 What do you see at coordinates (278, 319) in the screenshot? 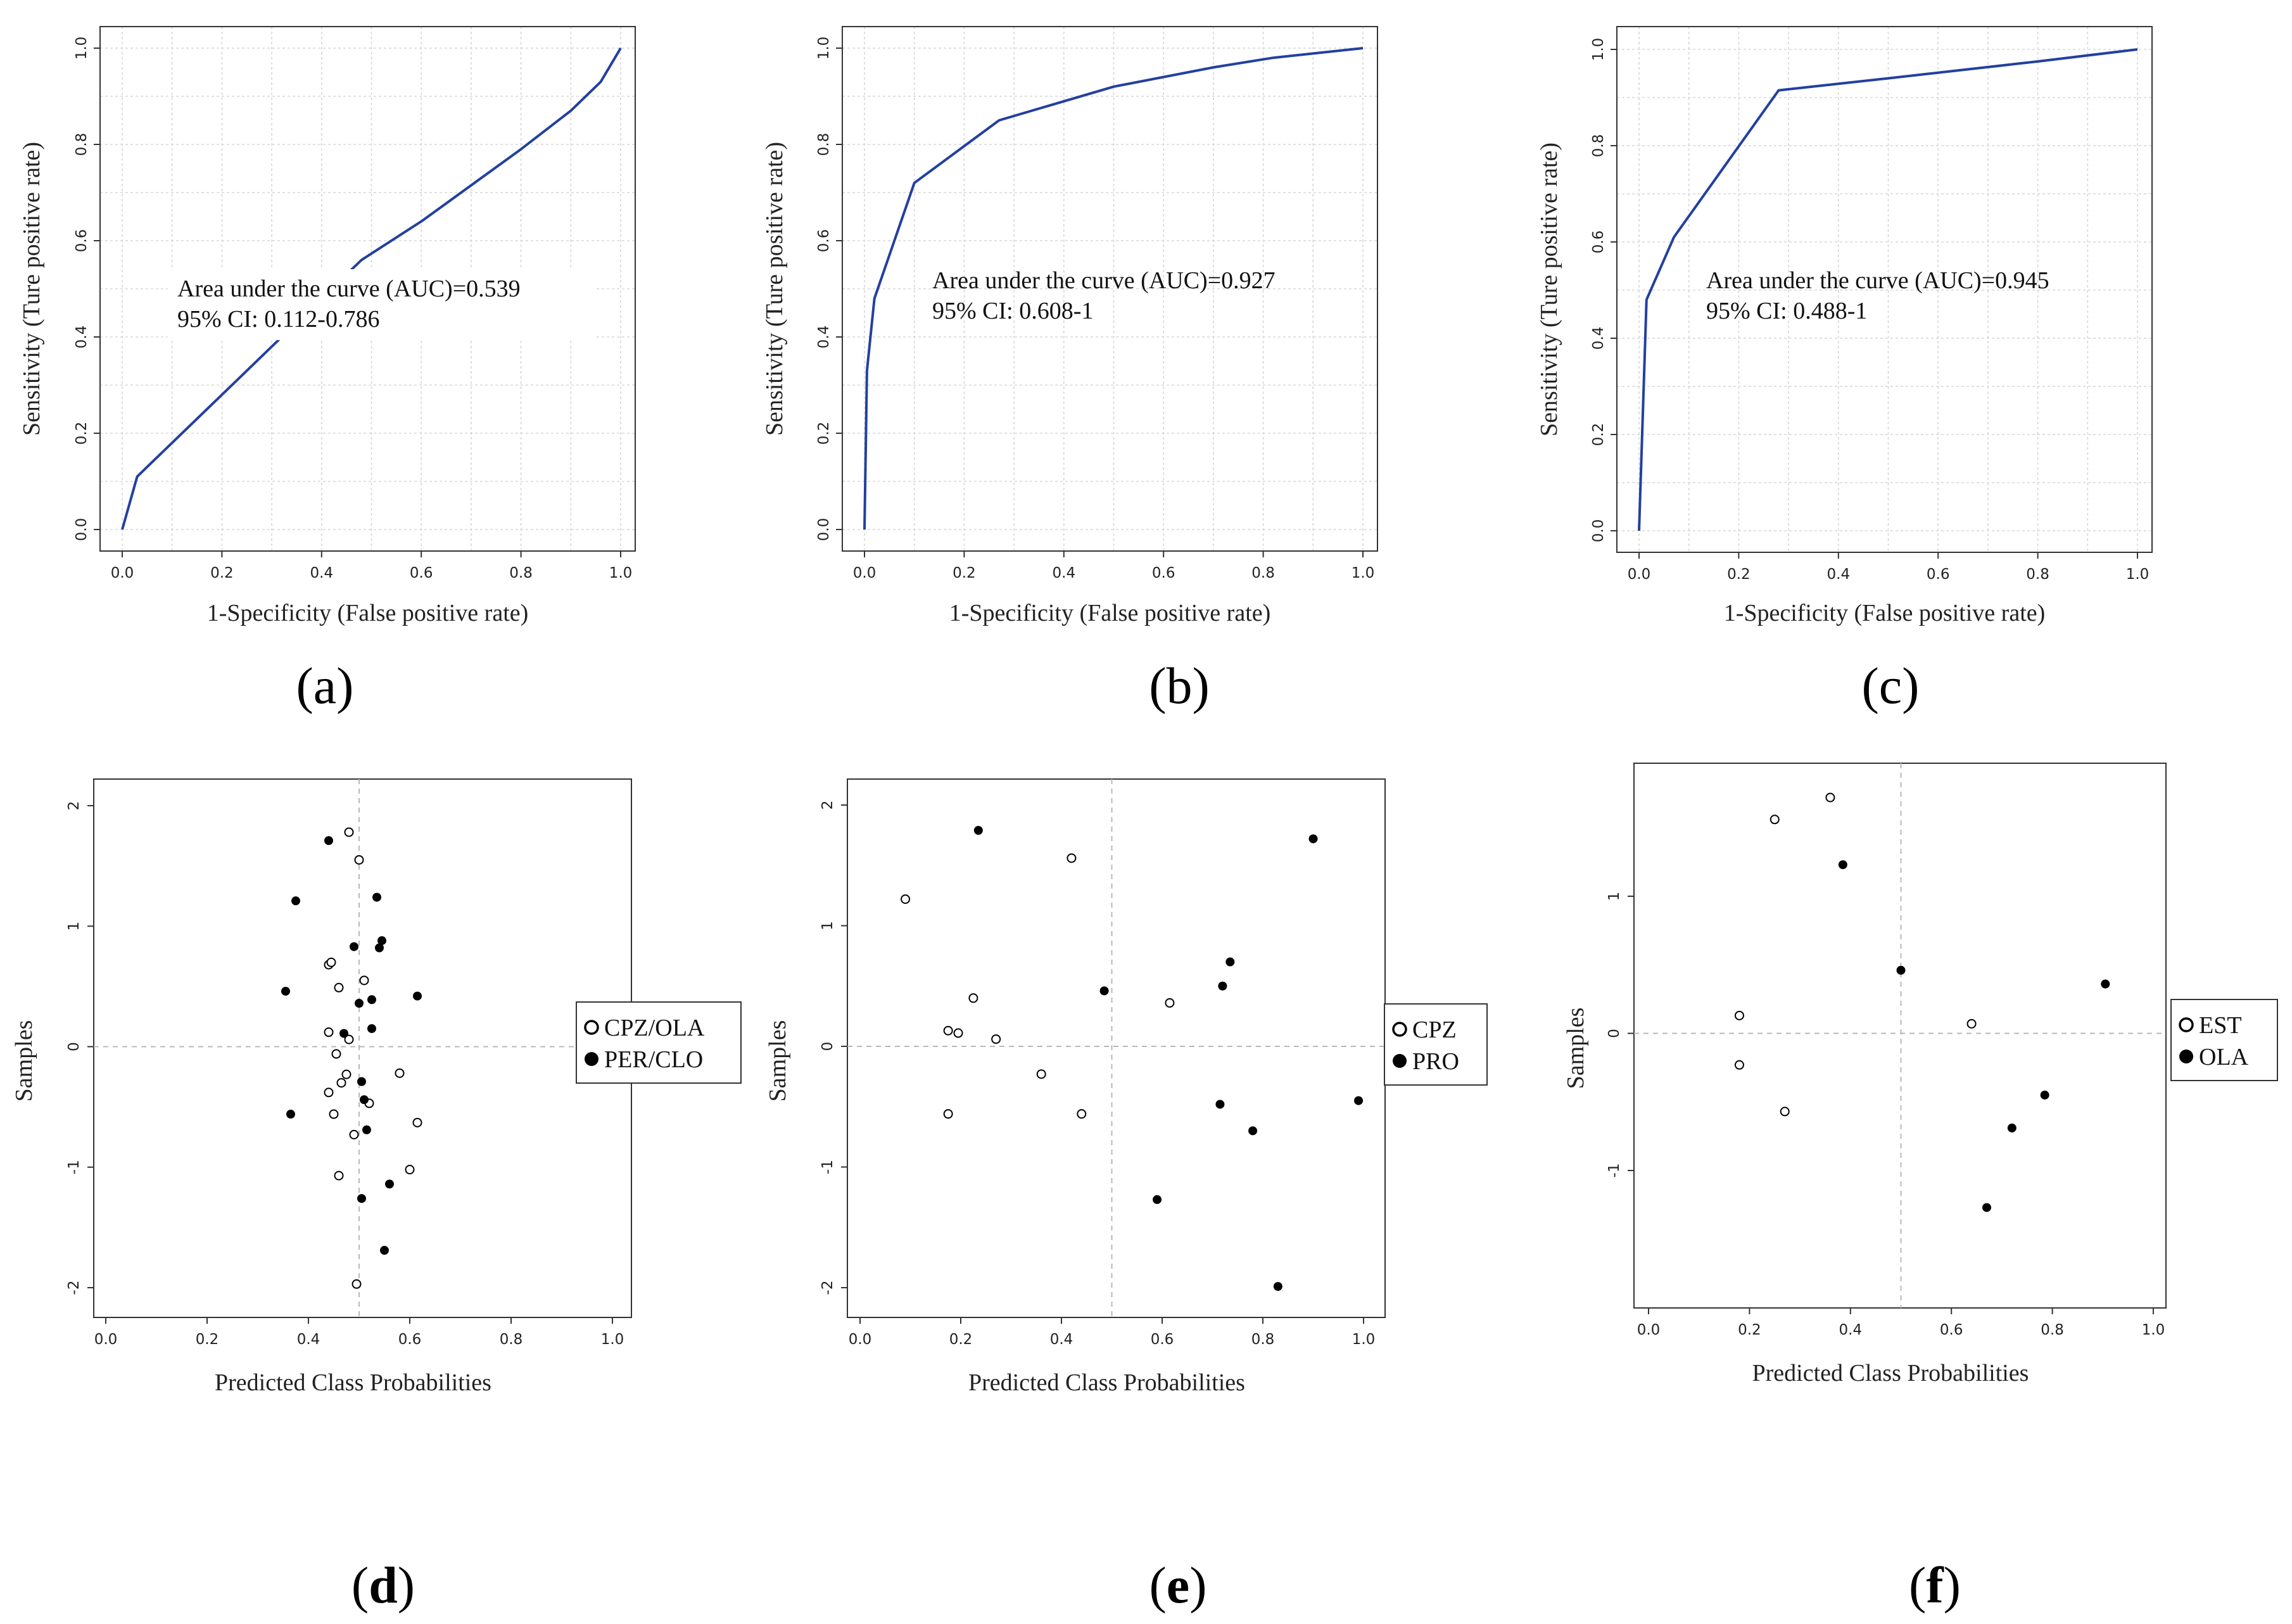
I see `ci-annotation: 95% CI: 0.112-0.786` at bounding box center [278, 319].